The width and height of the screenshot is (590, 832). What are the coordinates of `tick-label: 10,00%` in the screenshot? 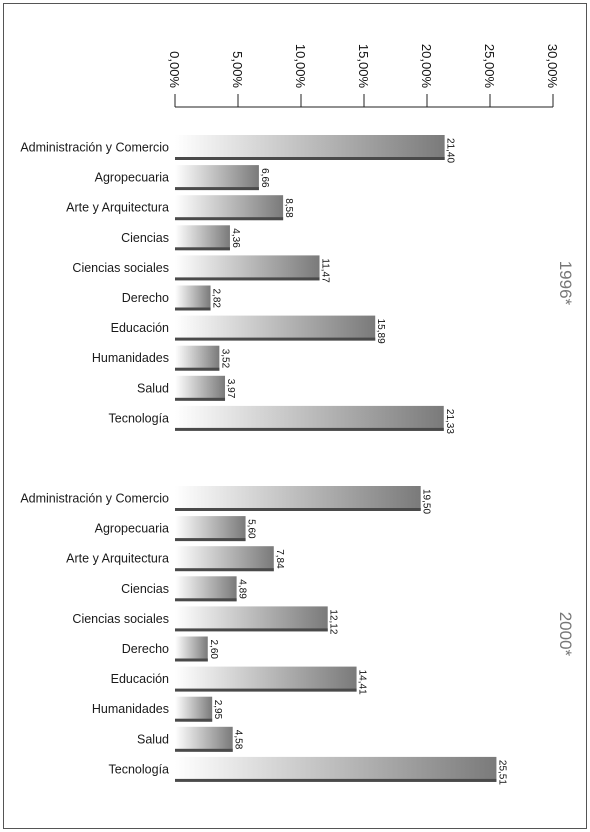 It's located at (300, 66).